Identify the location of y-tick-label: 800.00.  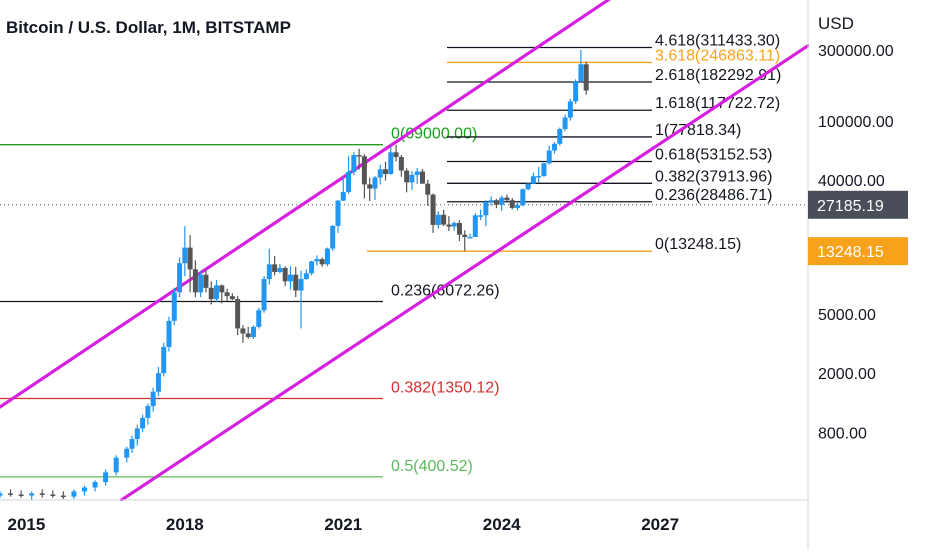
(842, 433).